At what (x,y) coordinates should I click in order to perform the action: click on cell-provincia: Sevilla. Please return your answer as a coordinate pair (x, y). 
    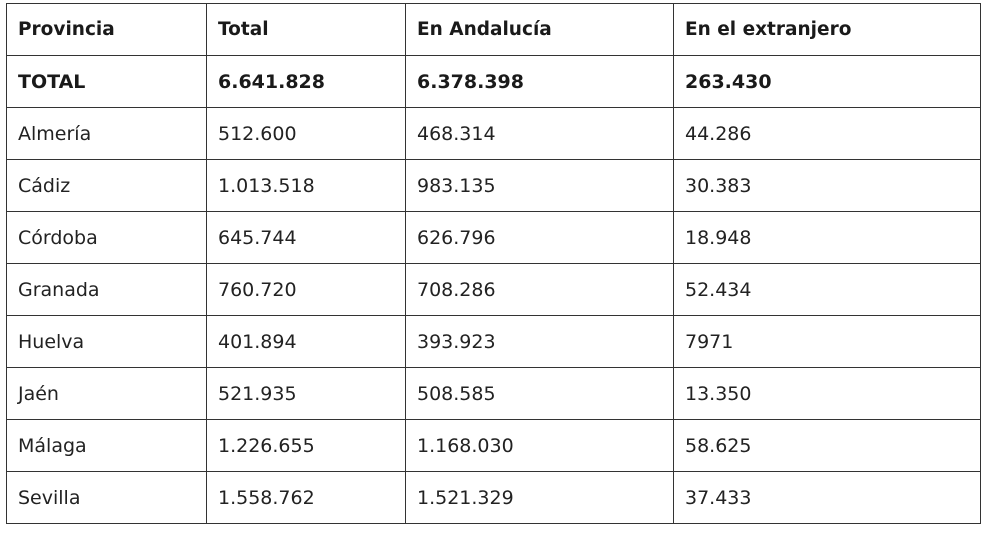
    Looking at the image, I should click on (106, 497).